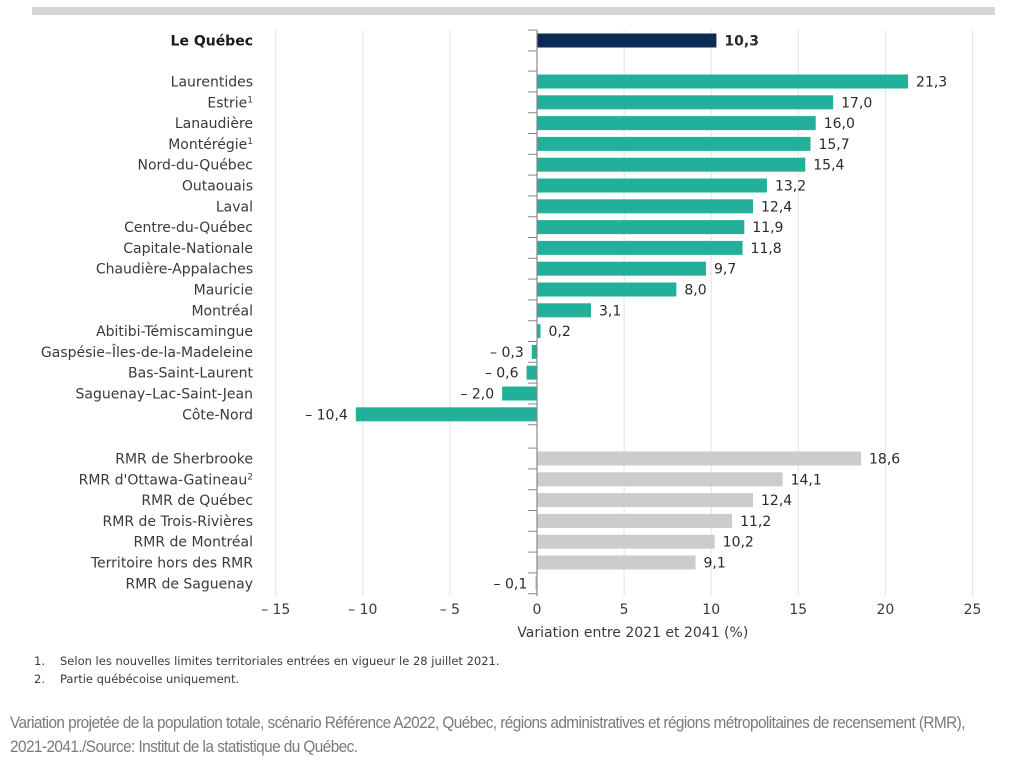  What do you see at coordinates (39, 661) in the screenshot?
I see `footnote-number: 1.` at bounding box center [39, 661].